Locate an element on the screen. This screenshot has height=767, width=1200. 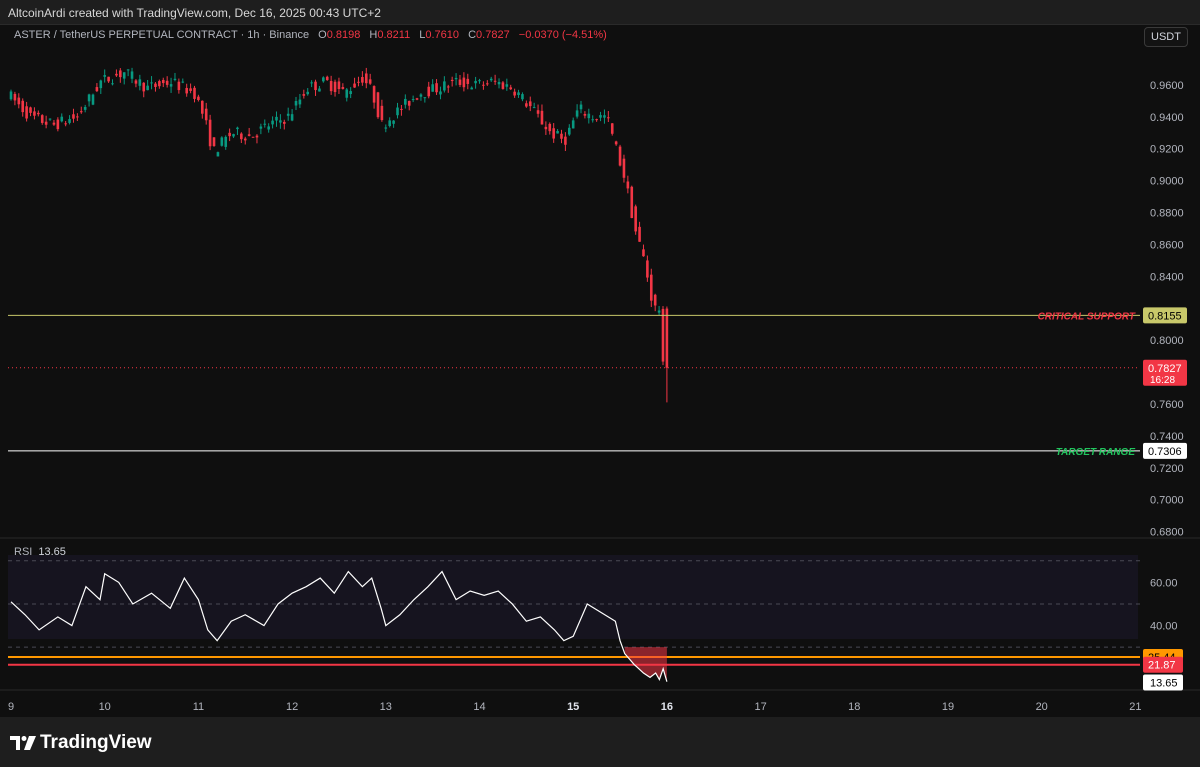
last-price-text: 0.7827 is located at coordinates (1165, 369).